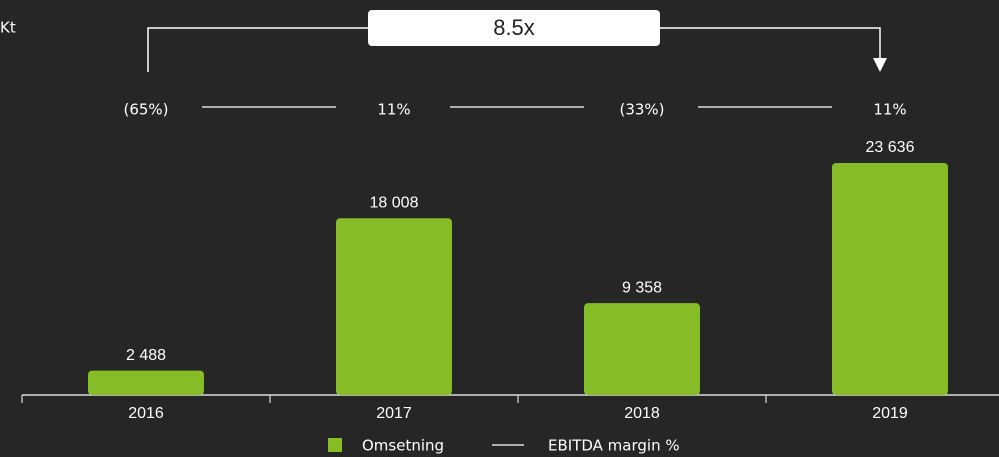 The height and width of the screenshot is (457, 999). Describe the element at coordinates (145, 110) in the screenshot. I see `margin-label: (65%)` at that location.